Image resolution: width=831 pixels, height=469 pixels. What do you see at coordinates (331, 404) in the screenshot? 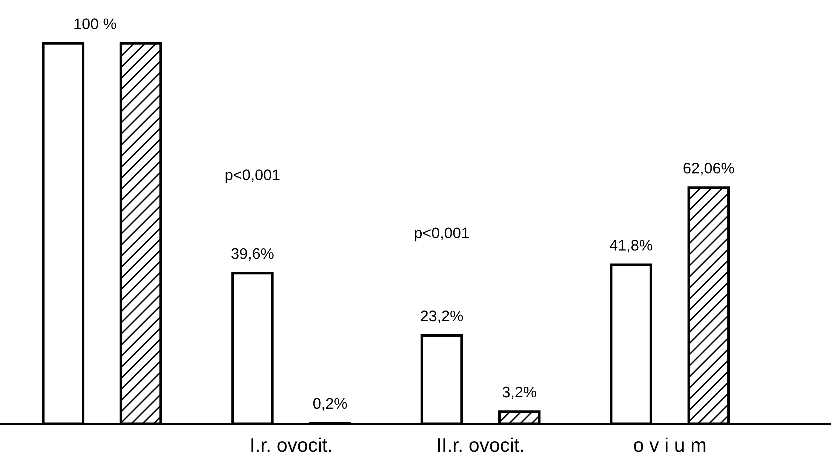
I see `data-label: 0,2%` at bounding box center [331, 404].